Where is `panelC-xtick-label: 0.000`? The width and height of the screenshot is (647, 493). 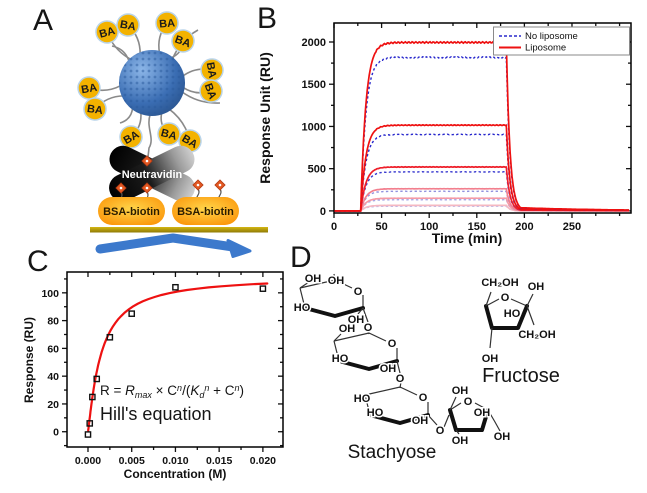 panelC-xtick-label: 0.000 is located at coordinates (88, 461).